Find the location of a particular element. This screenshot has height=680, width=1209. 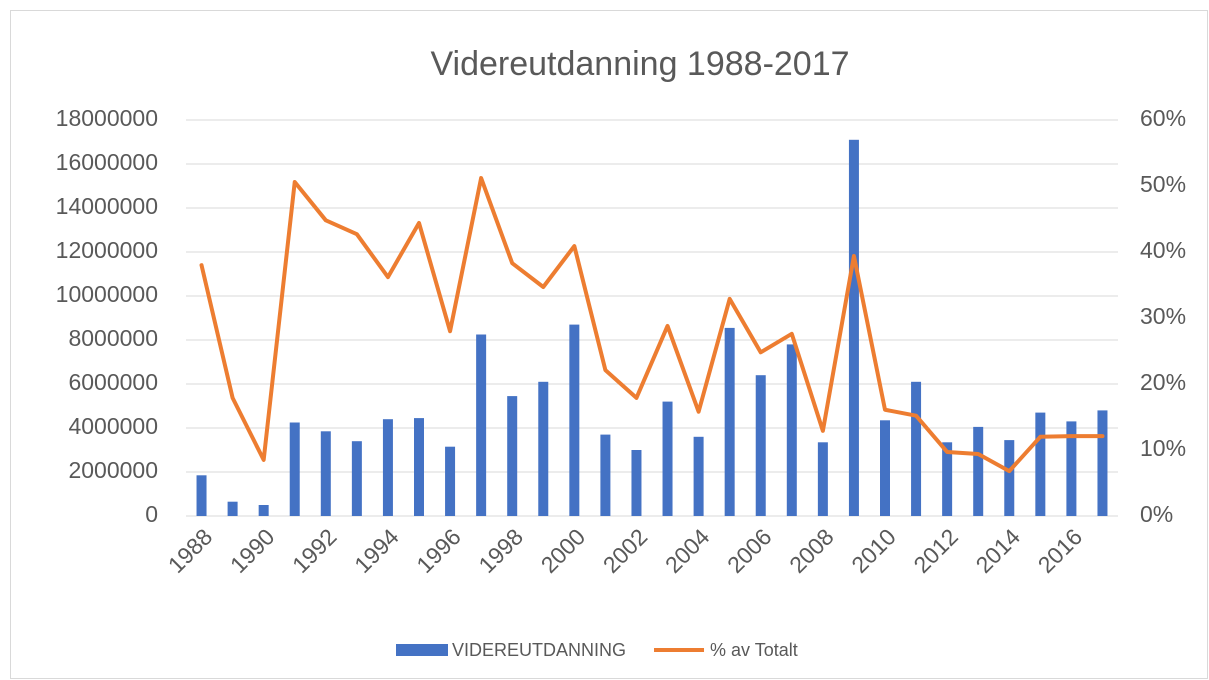

y2-tick-label: 30% is located at coordinates (1163, 316).